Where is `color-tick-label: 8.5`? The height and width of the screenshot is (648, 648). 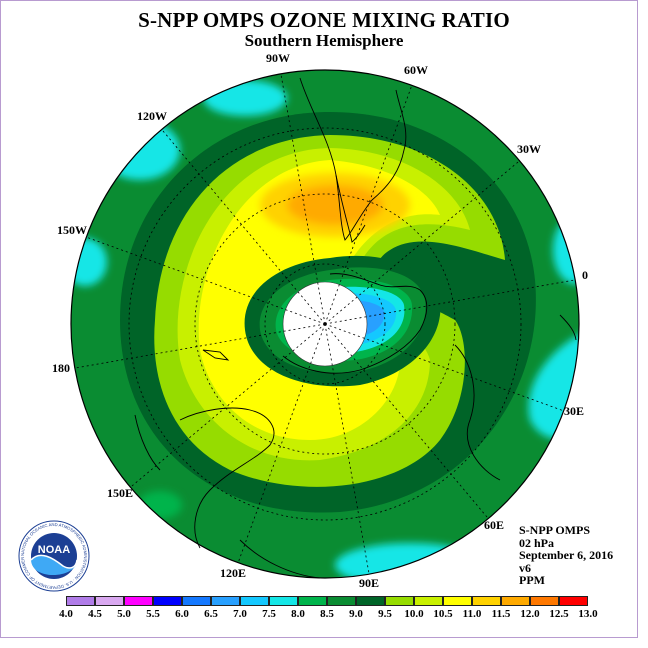
color-tick-label: 8.5 is located at coordinates (327, 614).